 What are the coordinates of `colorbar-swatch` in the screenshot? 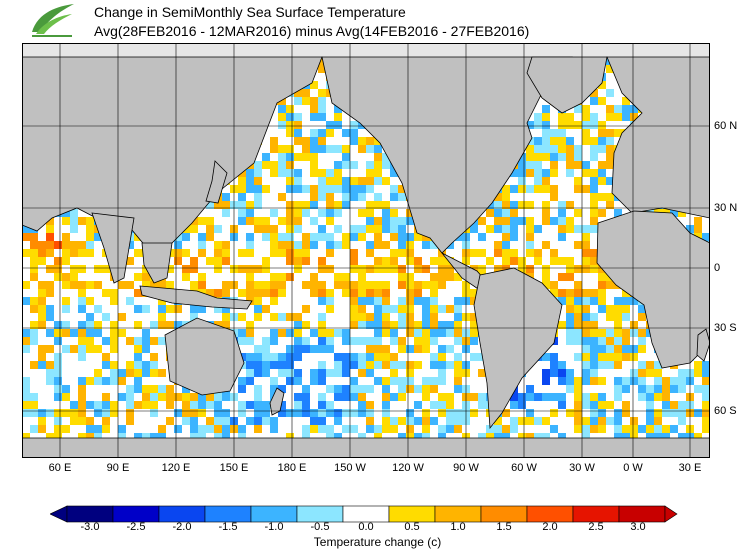 It's located at (642, 514).